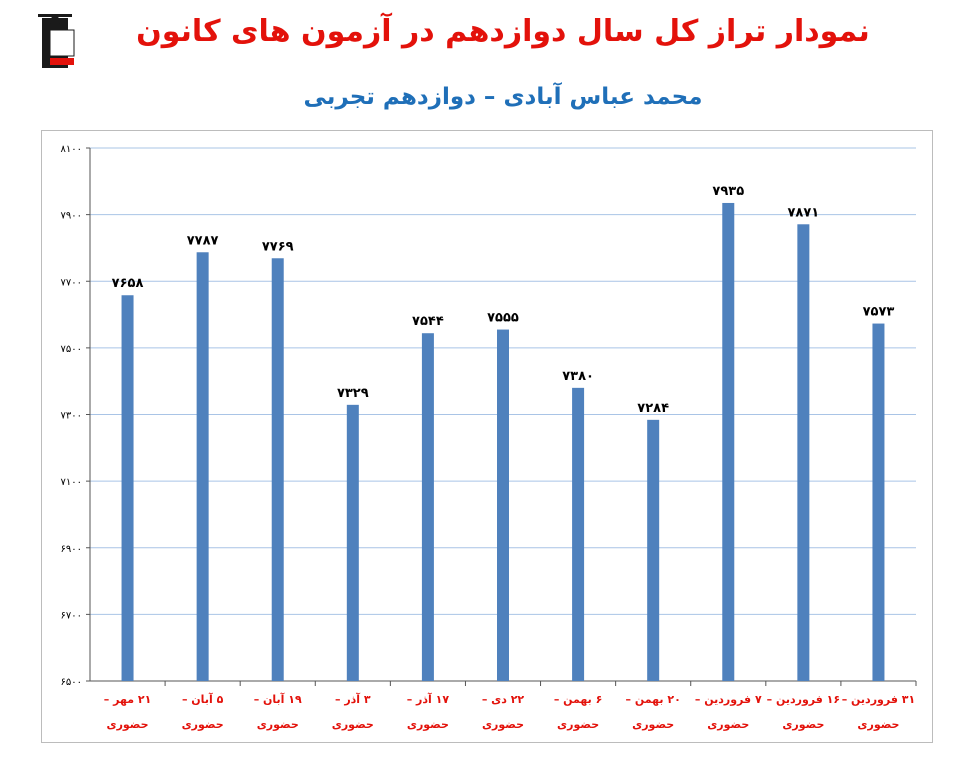  I want to click on x-category-label: ۶ بهمن –, so click(578, 699).